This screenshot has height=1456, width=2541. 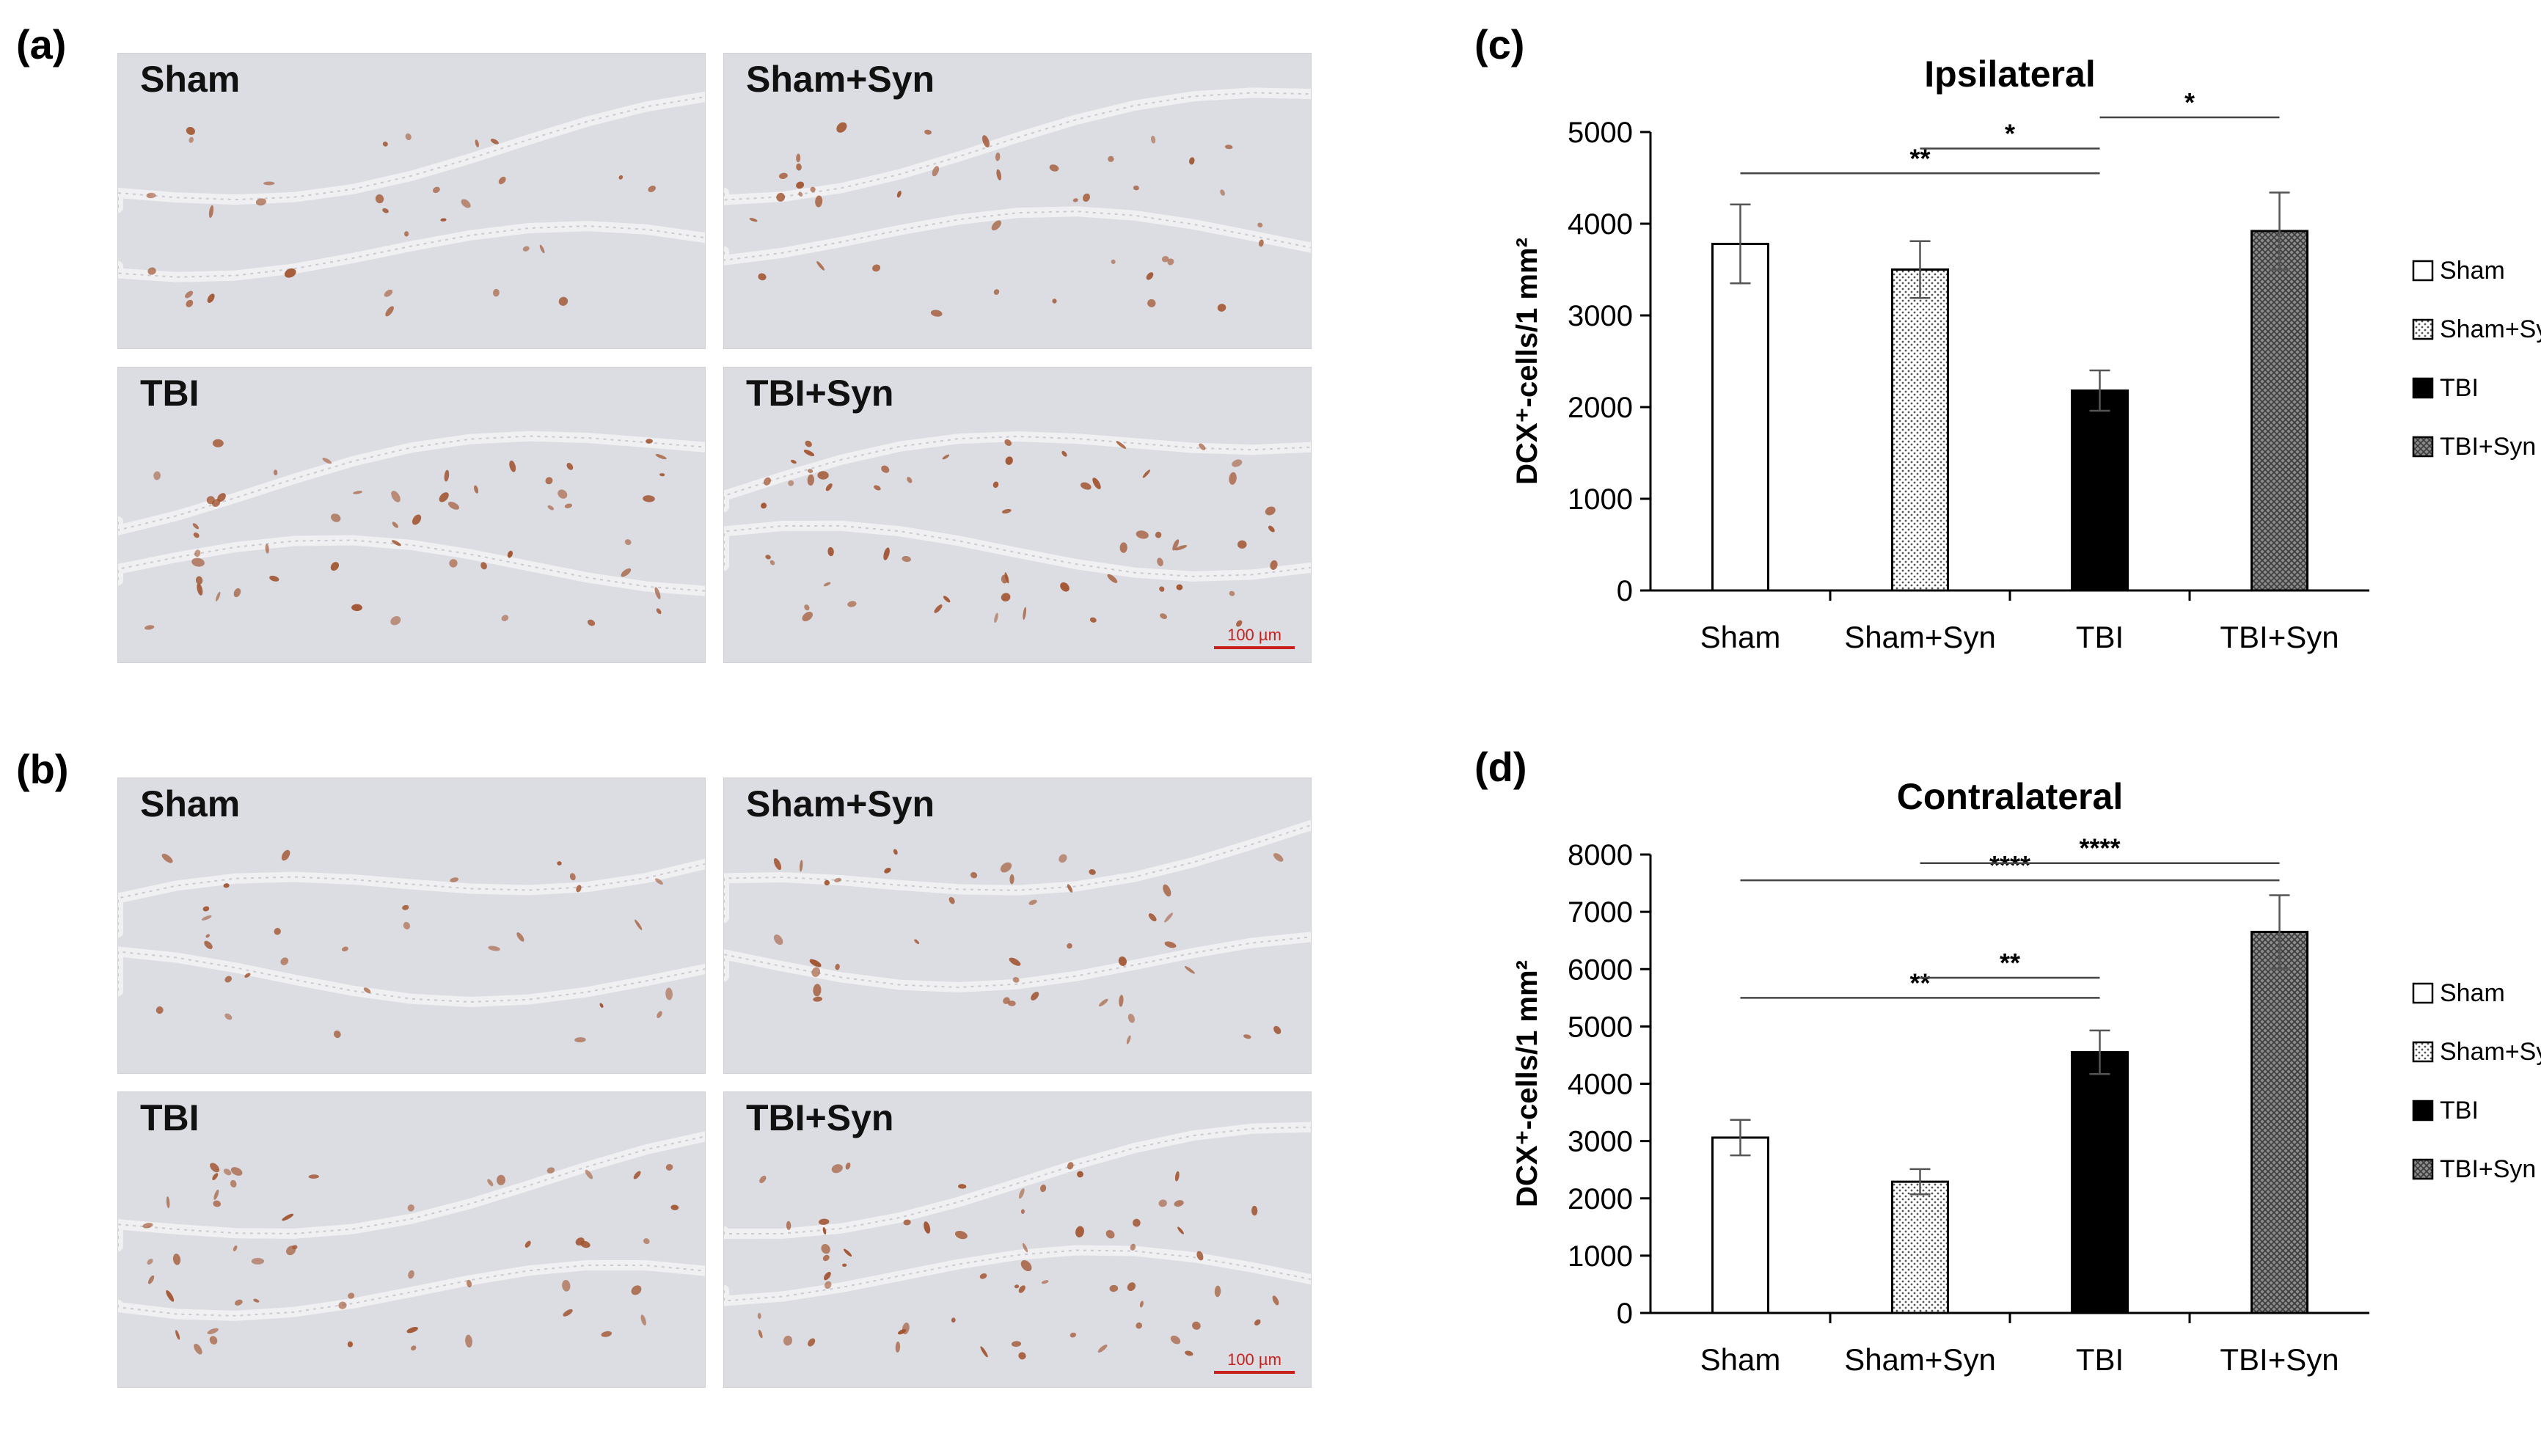 What do you see at coordinates (1600, 970) in the screenshot?
I see `y-tick-label: 6000` at bounding box center [1600, 970].